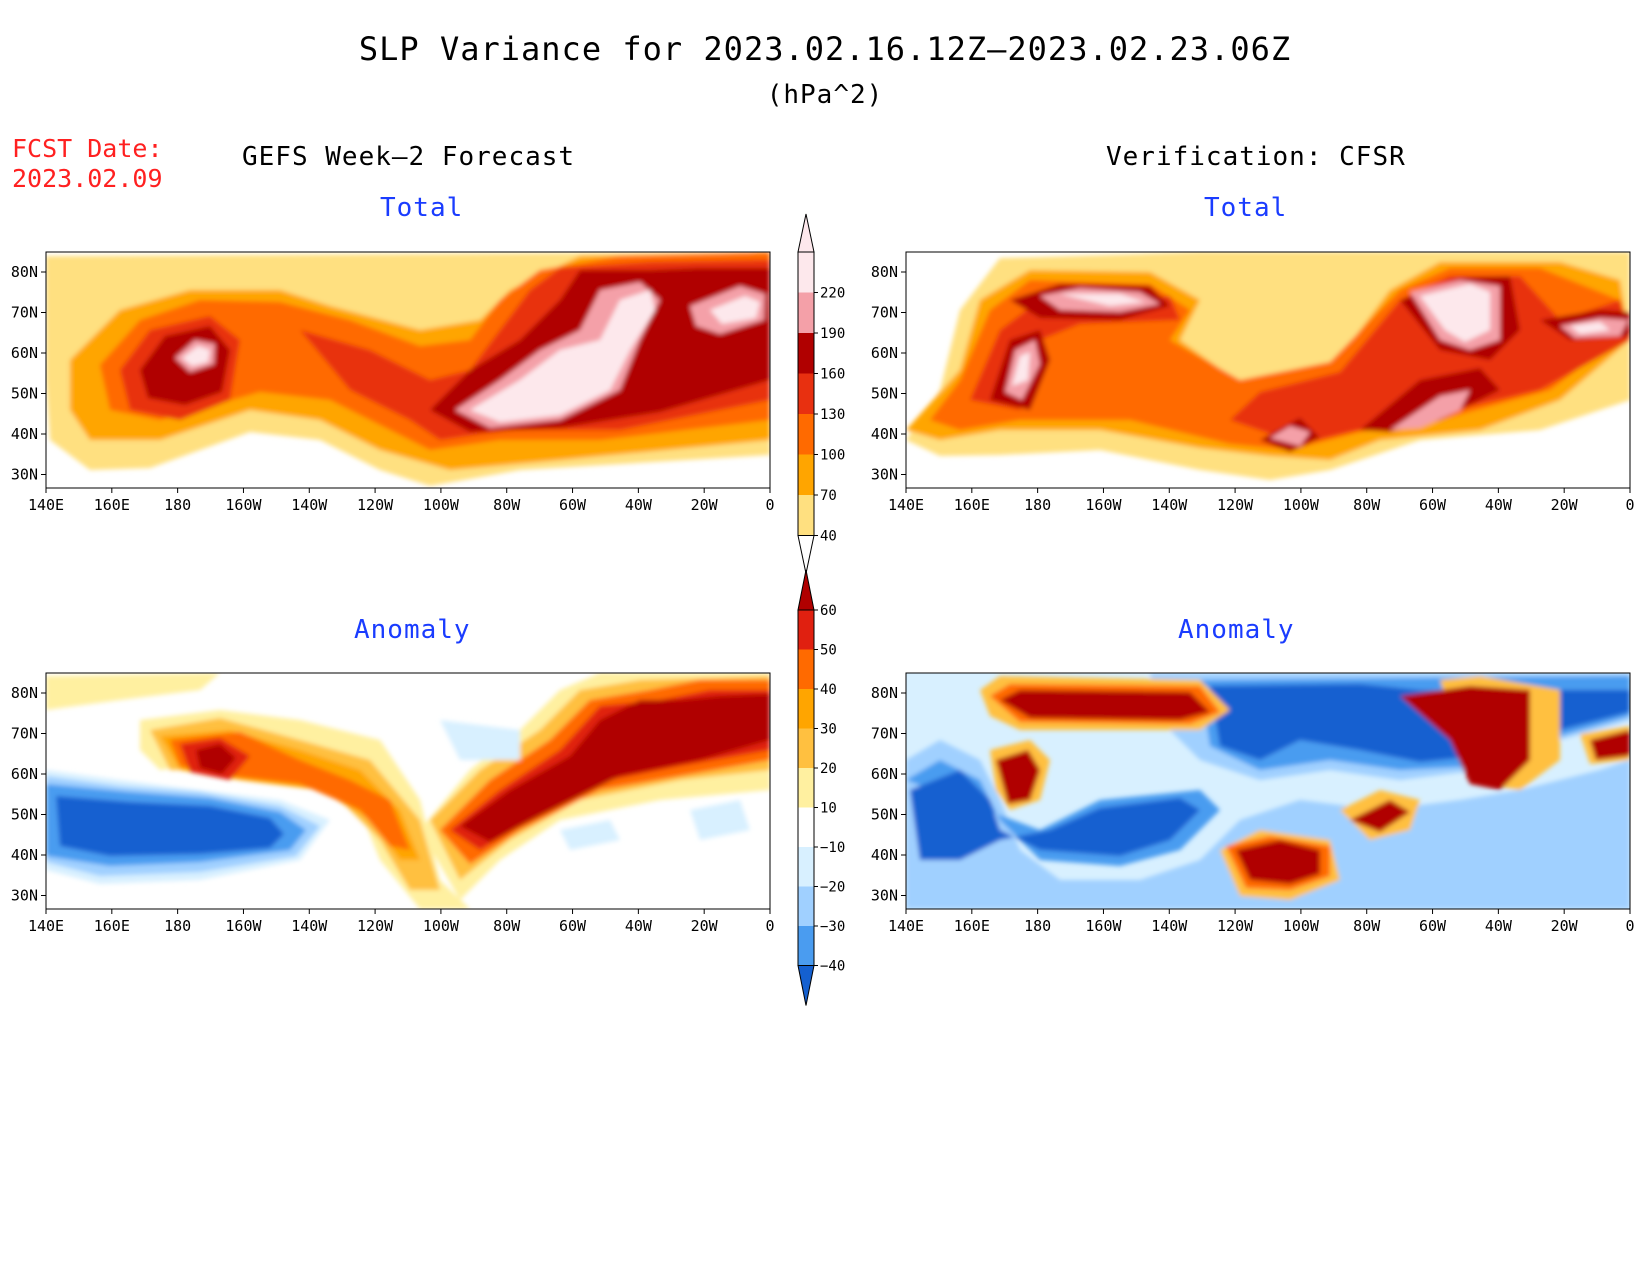  I want to click on forecast-date-label: FCST Date:, so click(87, 148).